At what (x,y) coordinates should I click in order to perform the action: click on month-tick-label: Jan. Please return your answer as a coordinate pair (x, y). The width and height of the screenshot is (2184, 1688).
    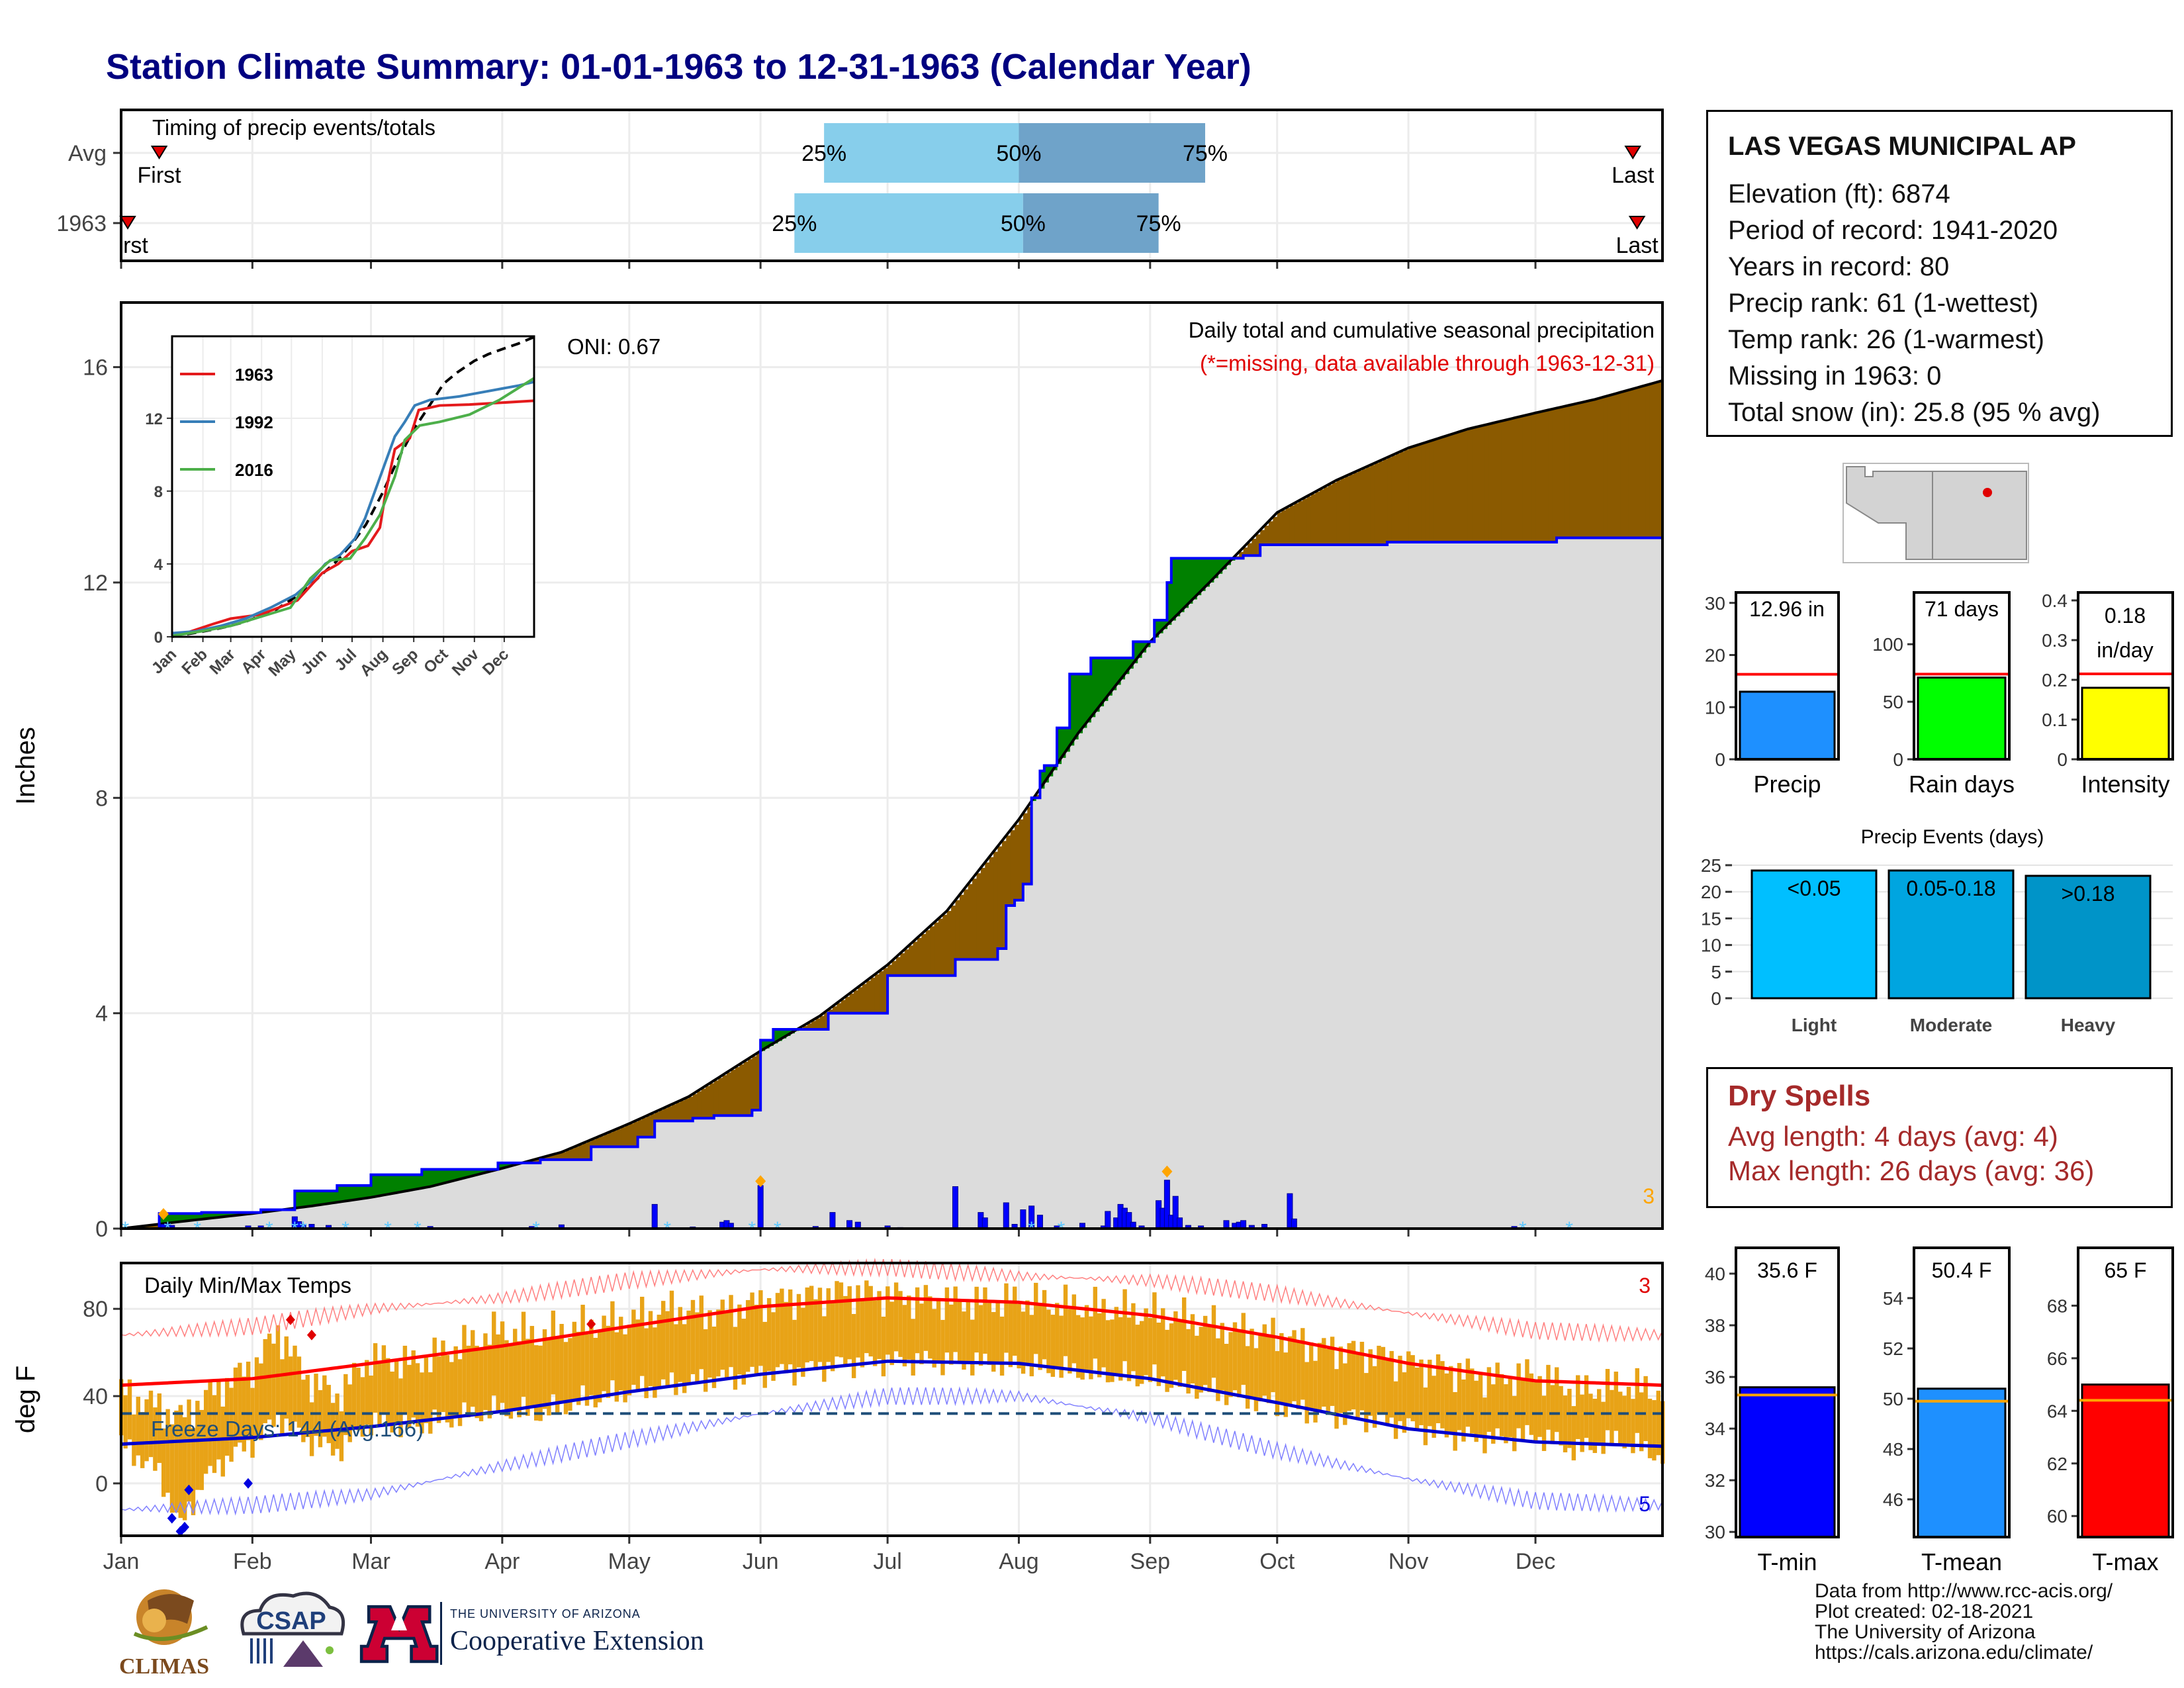
    Looking at the image, I should click on (121, 1561).